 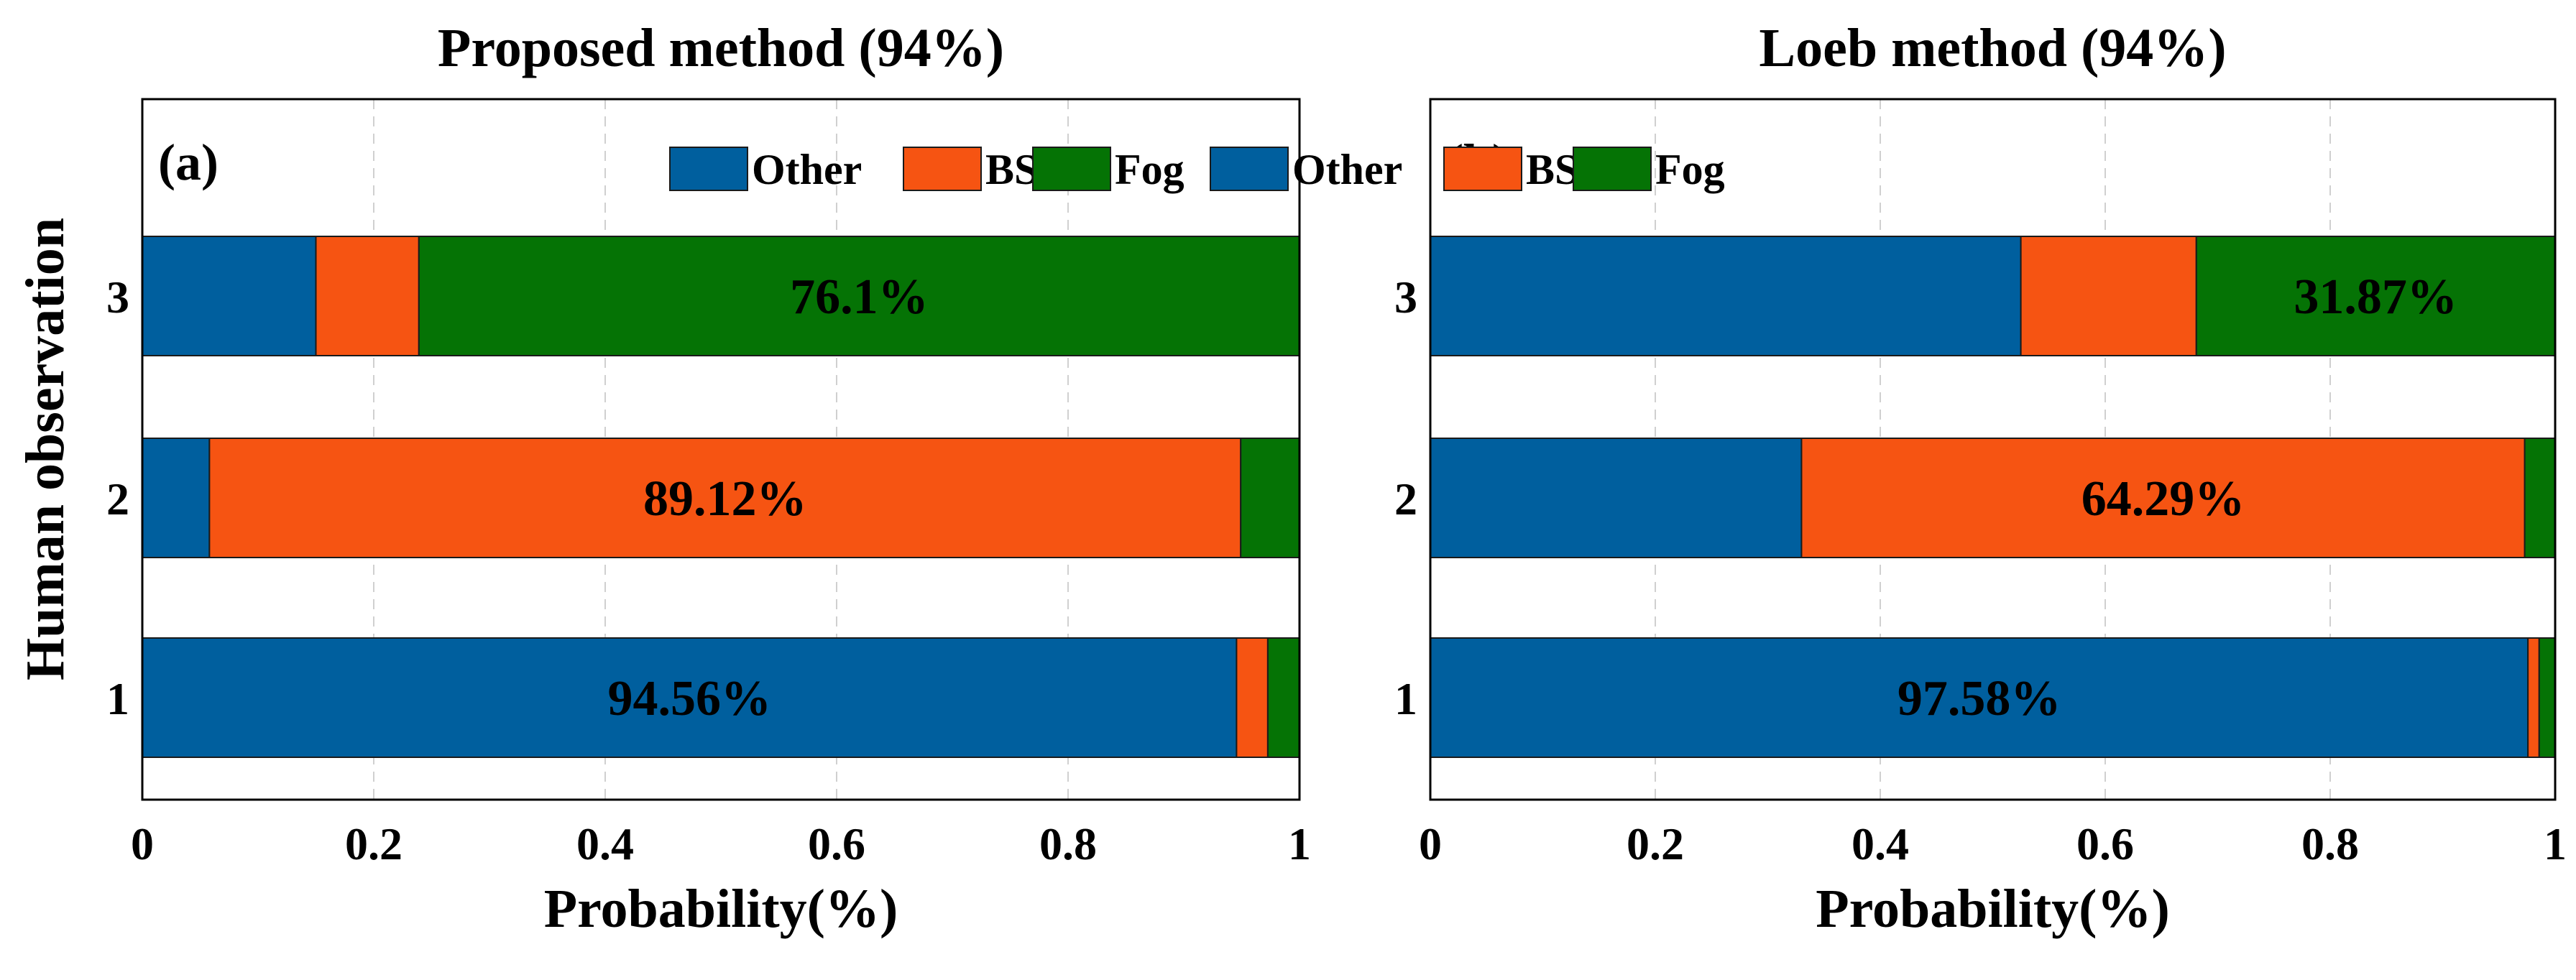 I want to click on data-label-2: 64.29%, so click(x=2163, y=499).